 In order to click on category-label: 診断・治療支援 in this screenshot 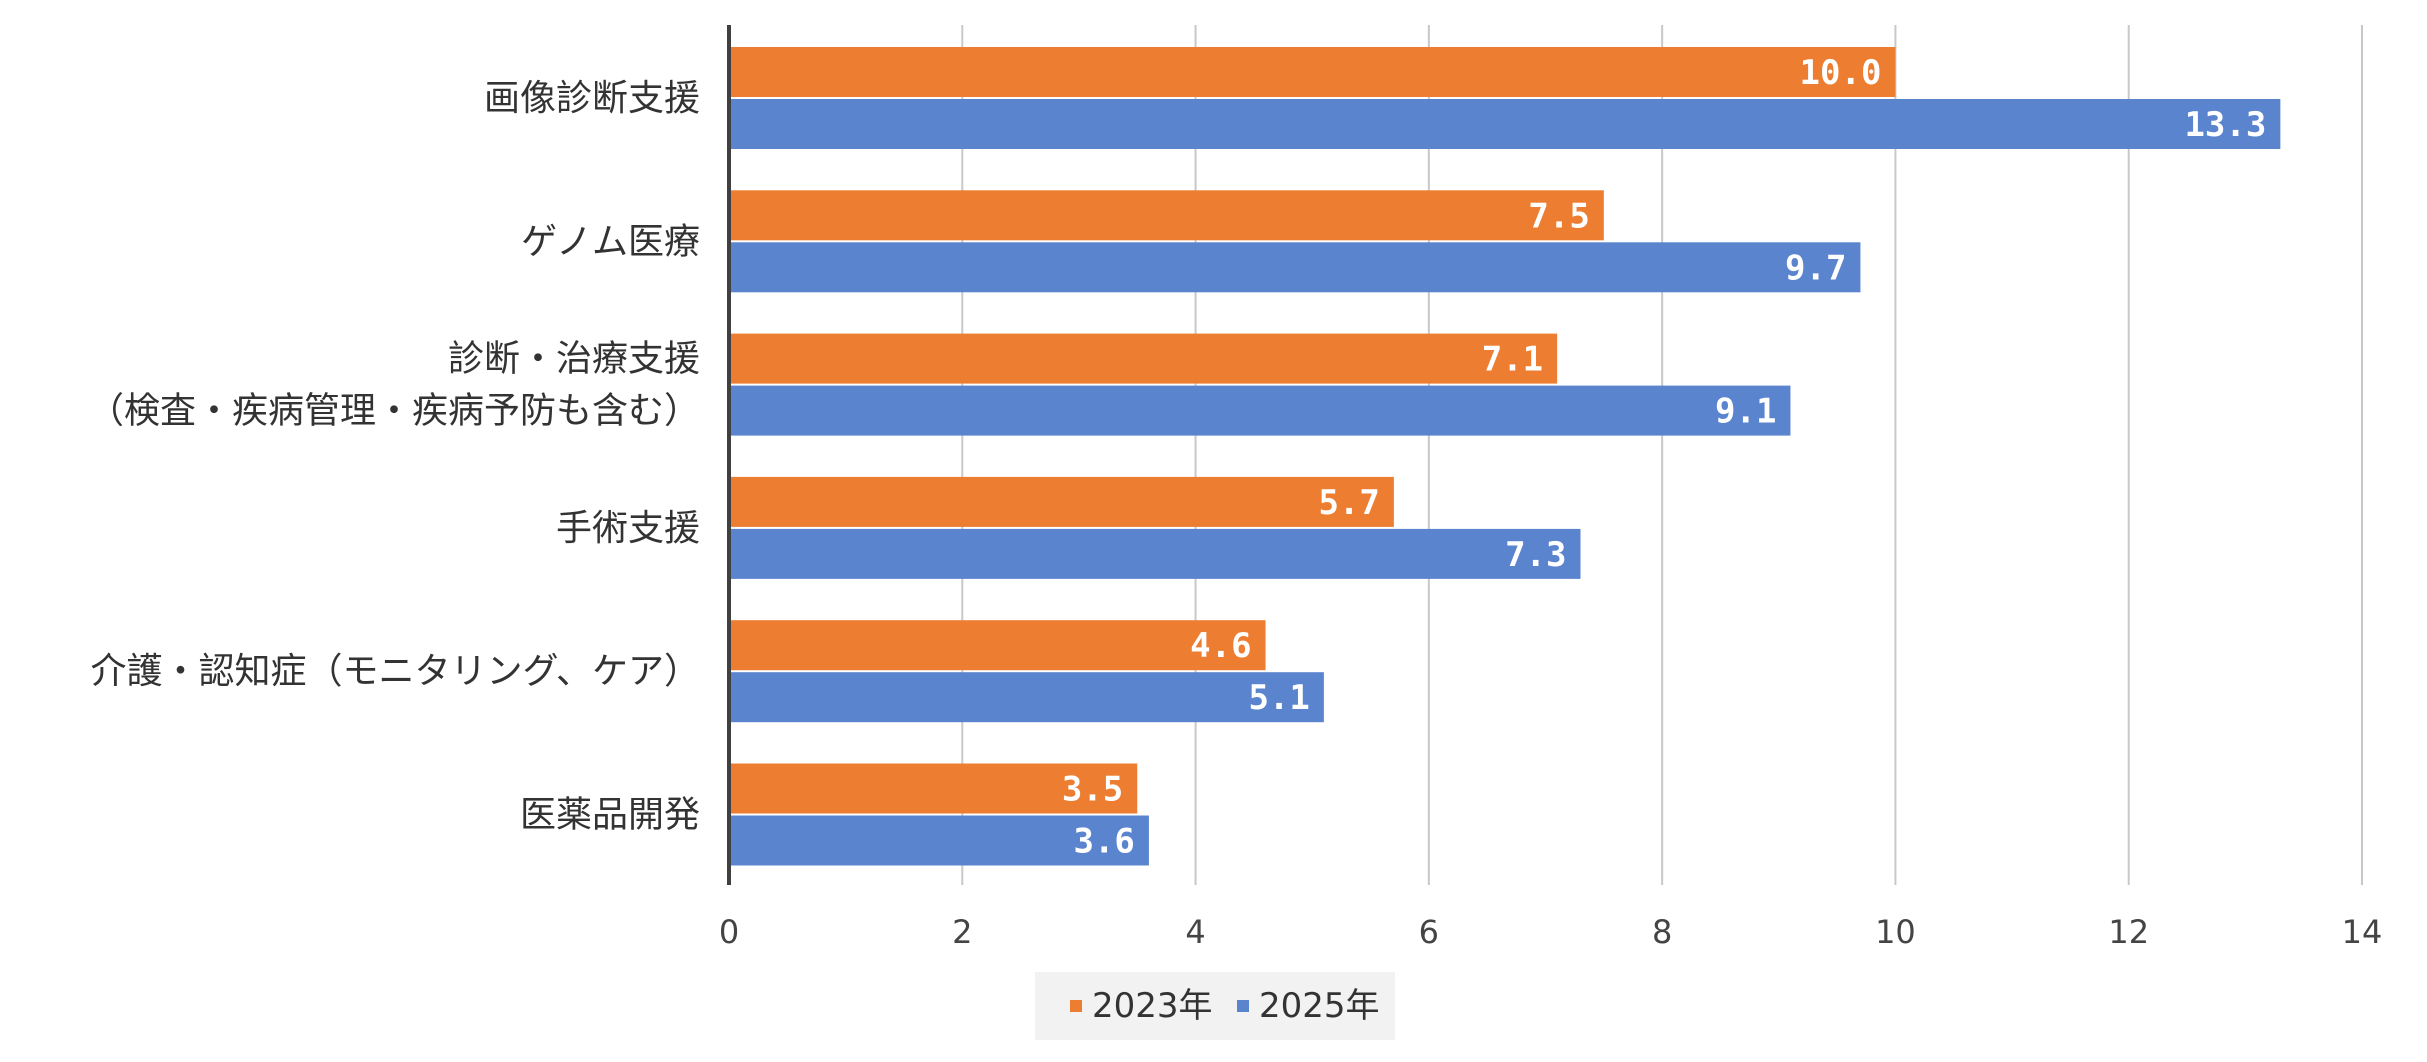, I will do `click(574, 359)`.